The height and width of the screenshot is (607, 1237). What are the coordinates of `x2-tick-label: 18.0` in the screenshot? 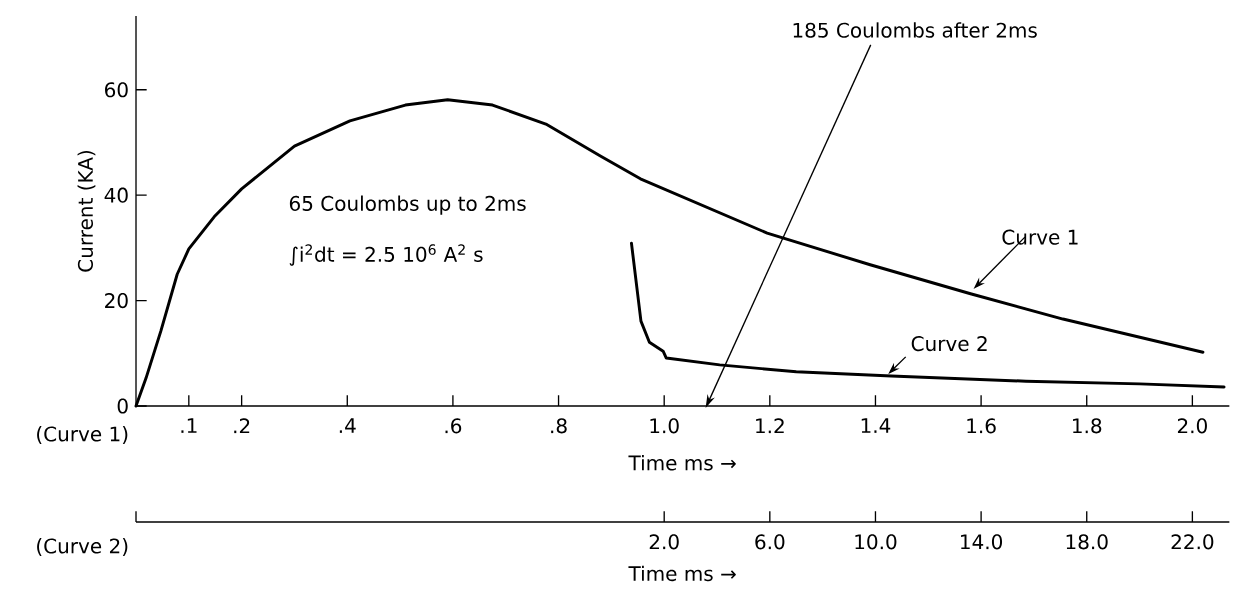 It's located at (1087, 542).